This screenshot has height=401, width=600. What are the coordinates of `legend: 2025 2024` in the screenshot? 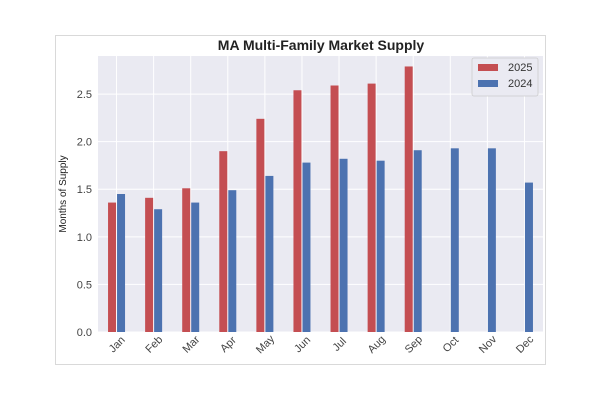 It's located at (505, 77).